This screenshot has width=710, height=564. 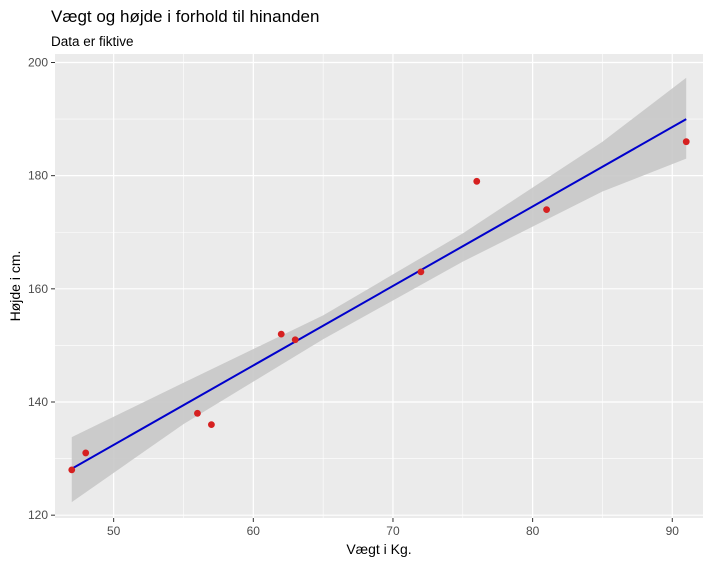 What do you see at coordinates (38, 289) in the screenshot?
I see `y-tick-label: 160` at bounding box center [38, 289].